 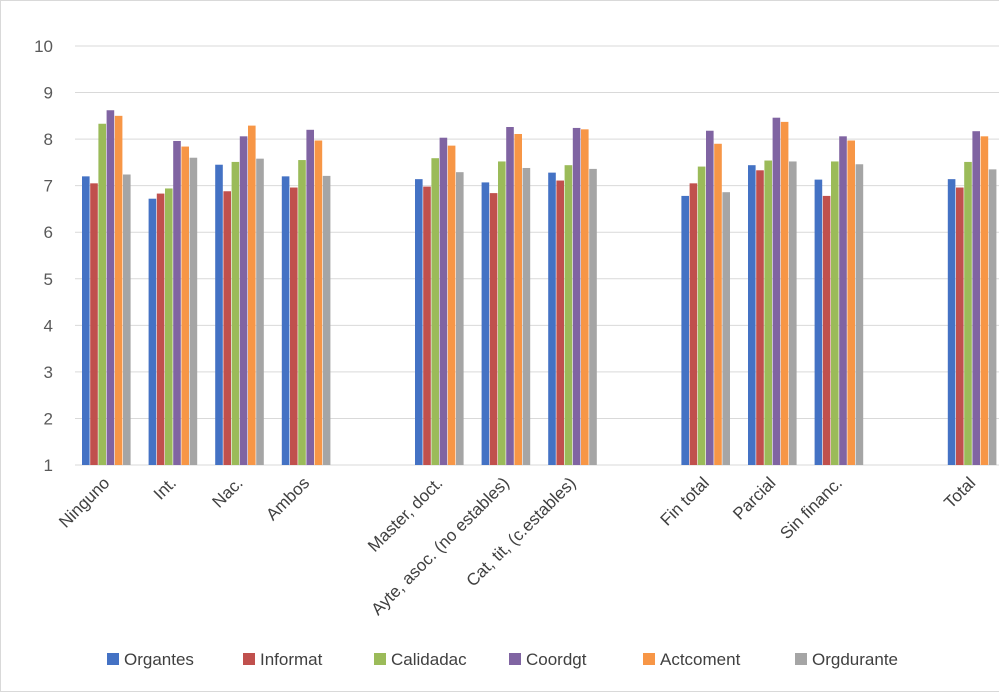 What do you see at coordinates (48, 372) in the screenshot?
I see `y-tick-label: 3` at bounding box center [48, 372].